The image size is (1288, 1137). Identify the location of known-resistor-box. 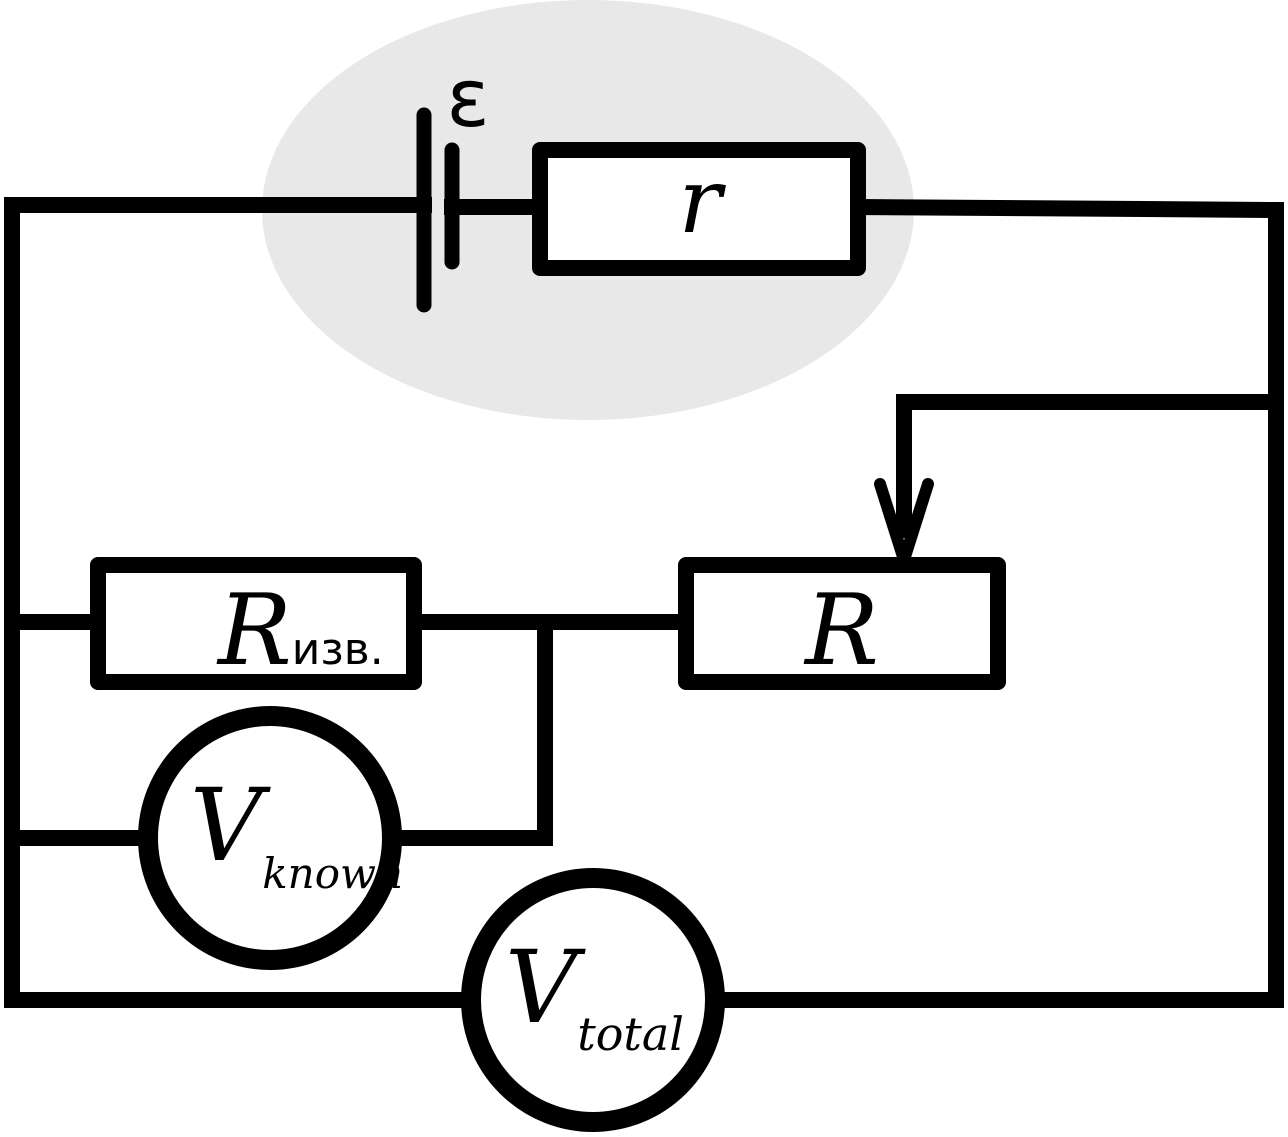
(256, 623).